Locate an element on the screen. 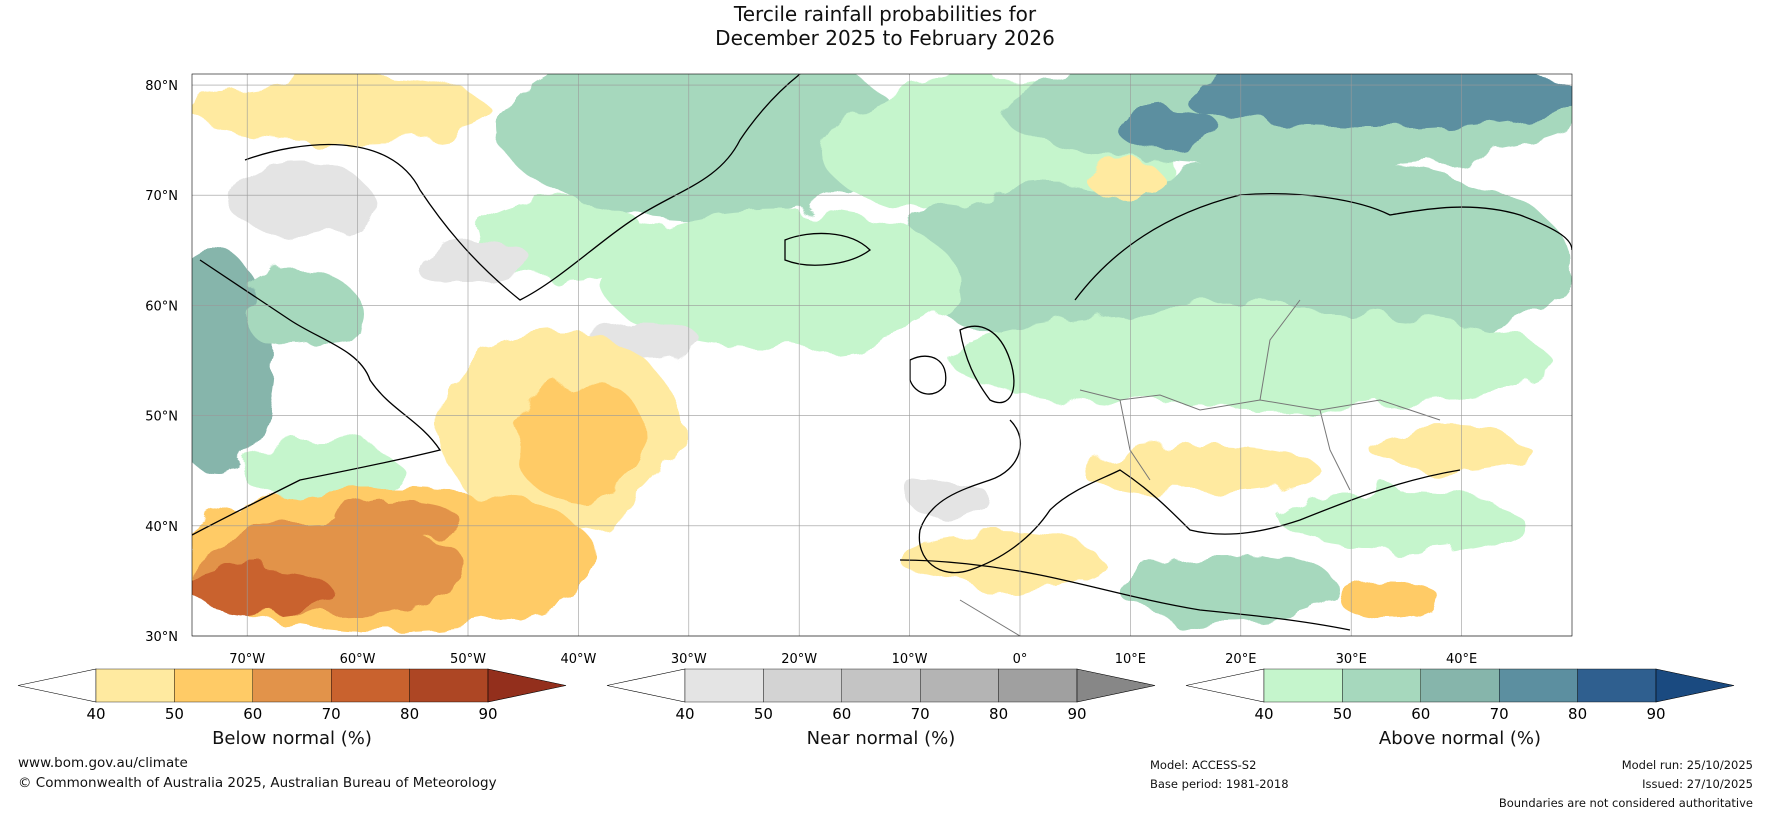 The height and width of the screenshot is (816, 1770). longitude-label: 40°E is located at coordinates (1461, 659).